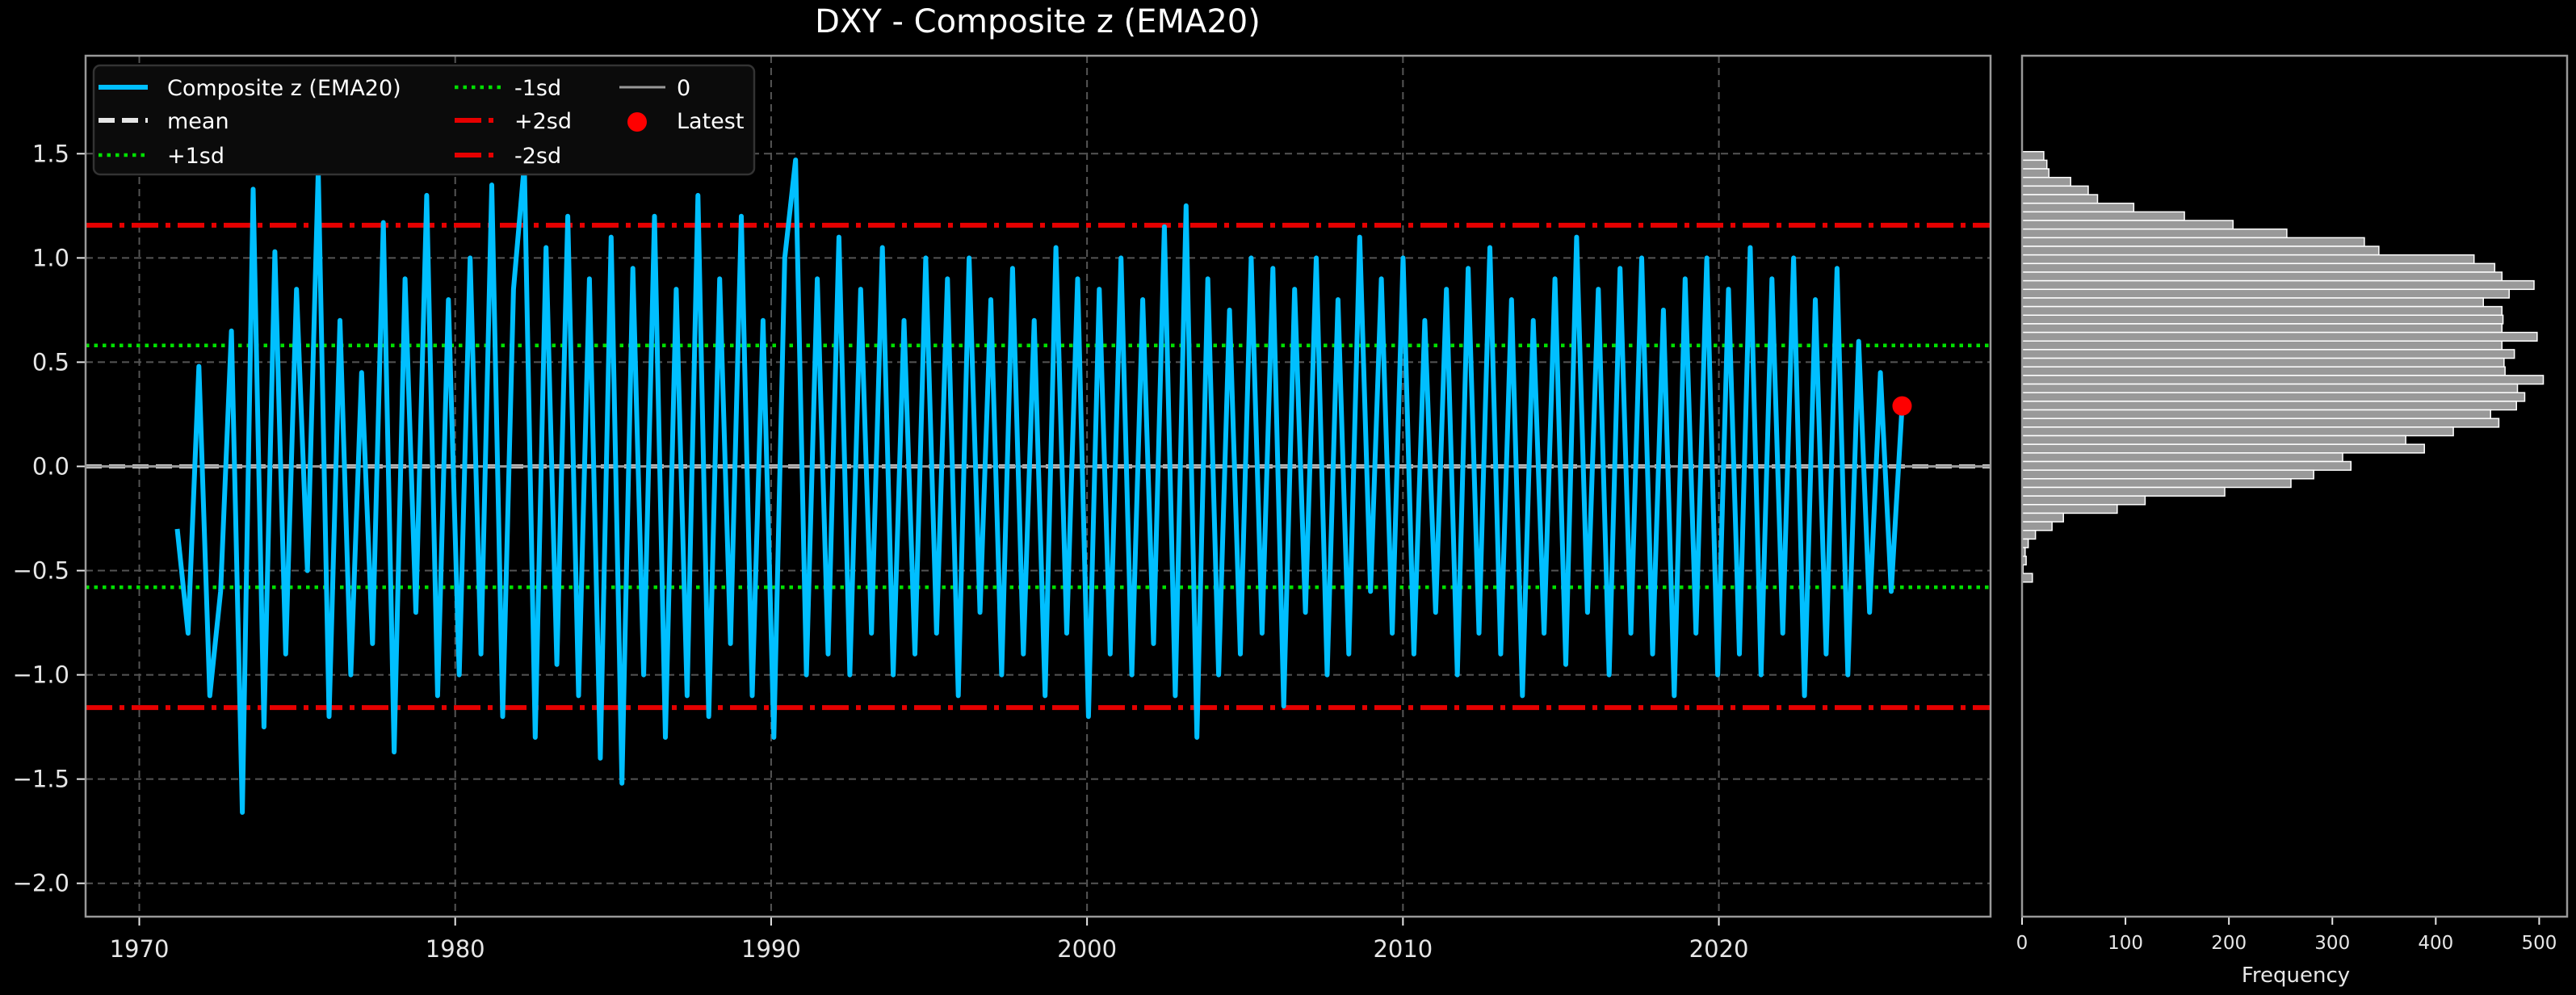 This screenshot has height=995, width=2576. What do you see at coordinates (1719, 949) in the screenshot?
I see `x-tick-label: 2020` at bounding box center [1719, 949].